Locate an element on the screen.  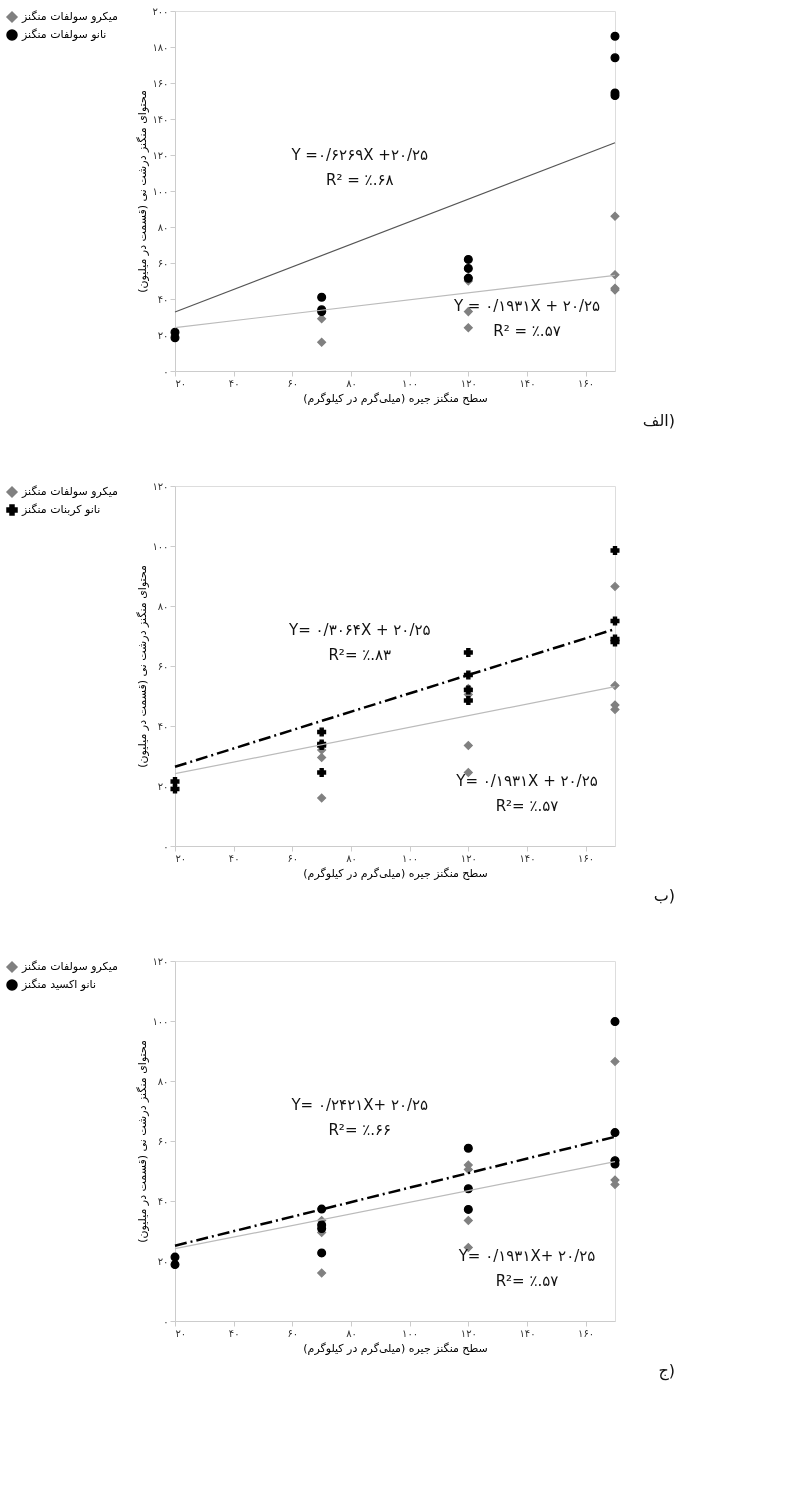
annotation: R²= ٪.۶۶ is located at coordinates (360, 1130).